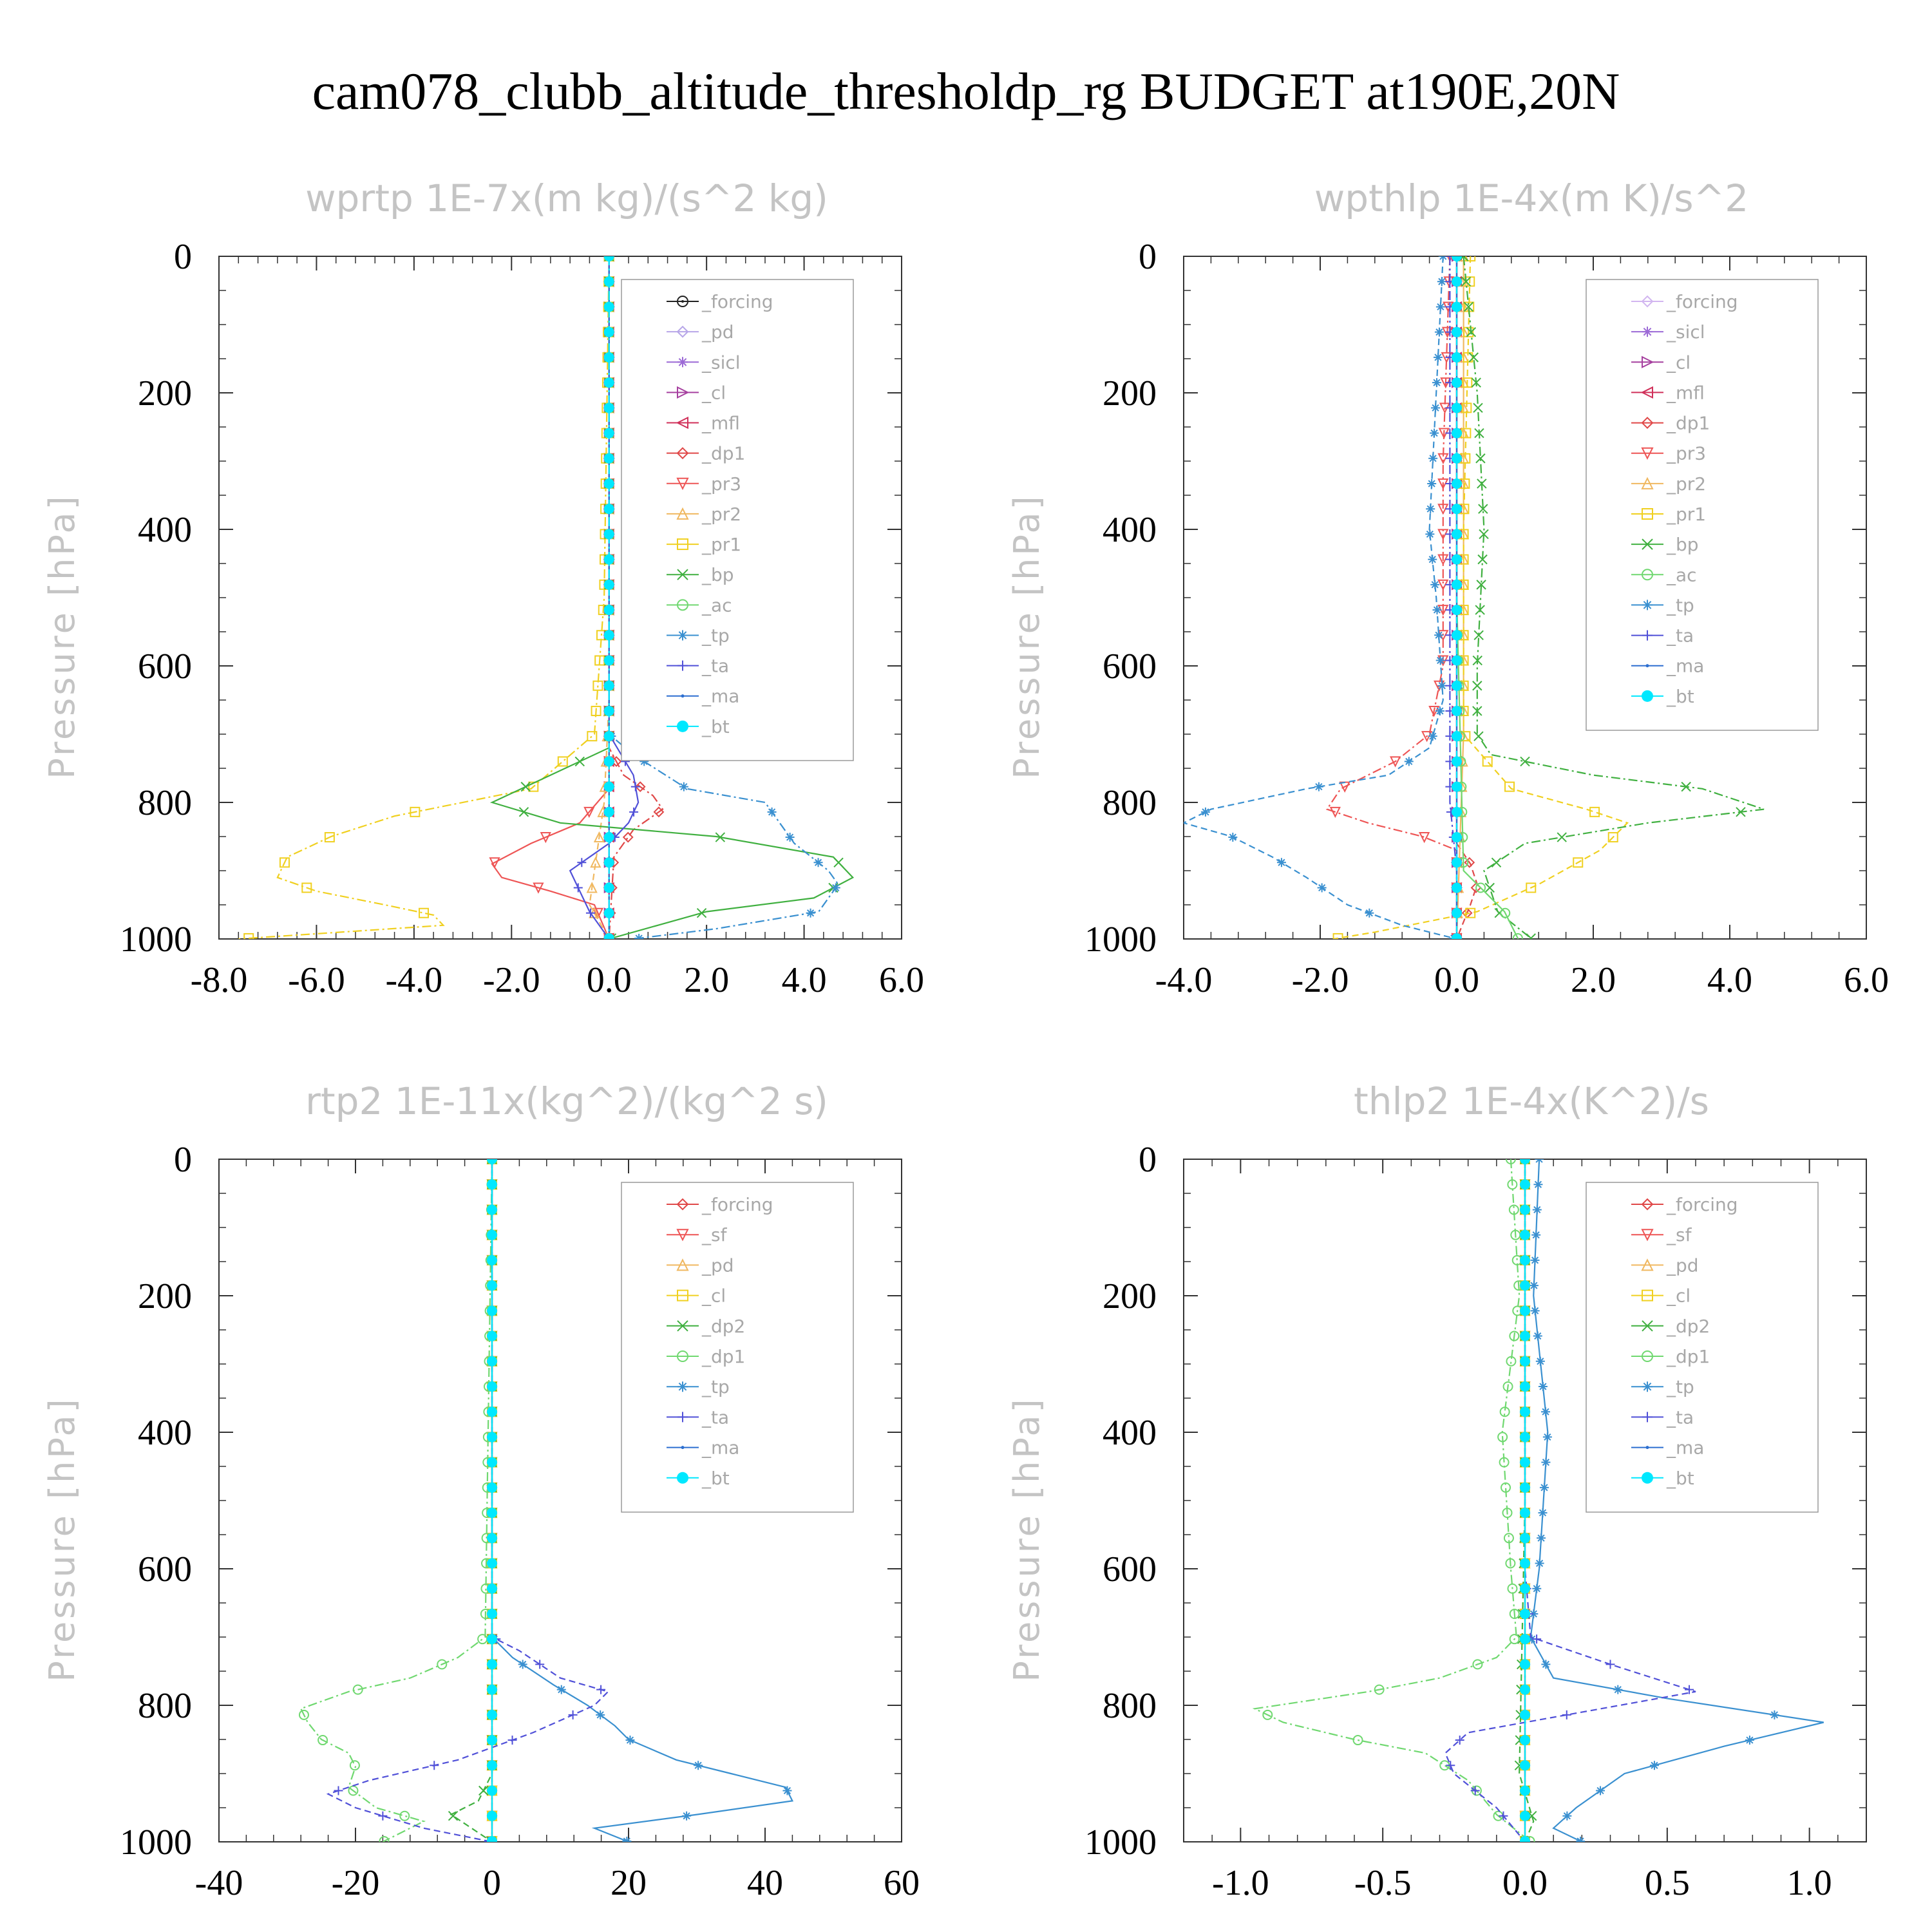 The image size is (1932, 1932). What do you see at coordinates (706, 453) in the screenshot?
I see `legend-item-dp1: _dp1` at bounding box center [706, 453].